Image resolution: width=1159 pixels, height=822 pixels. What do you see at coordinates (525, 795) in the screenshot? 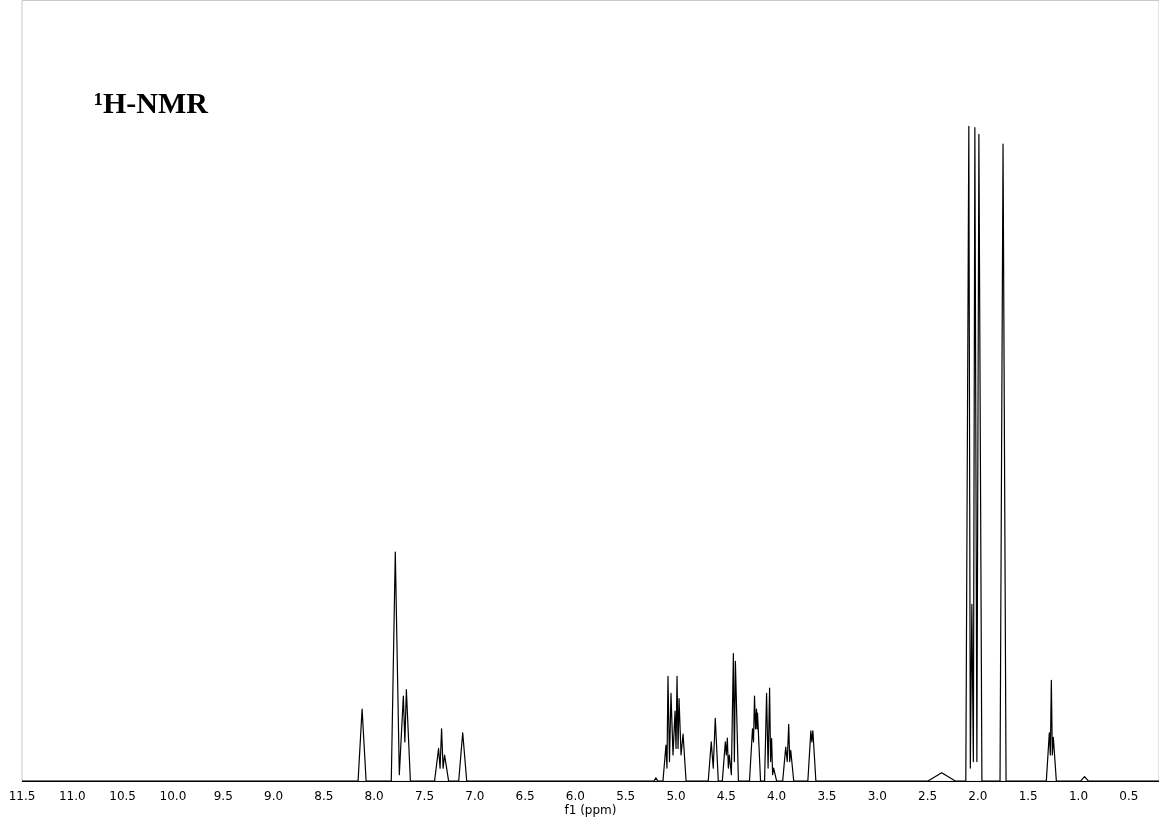
I see `x-tick-label: 6.5` at bounding box center [525, 795].